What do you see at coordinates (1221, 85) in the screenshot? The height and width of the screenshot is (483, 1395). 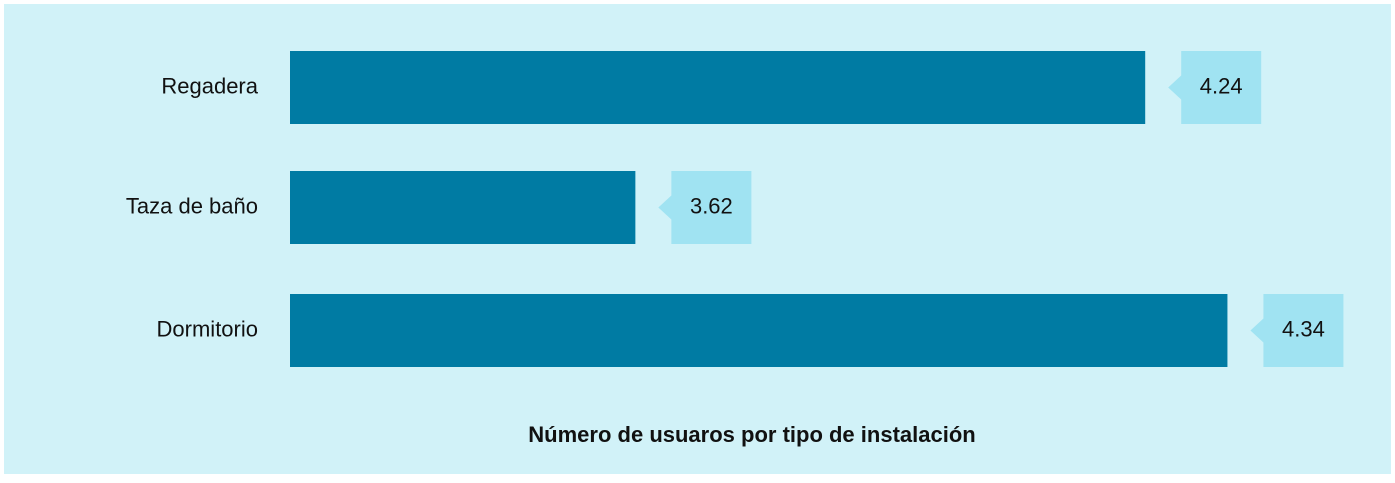 I see `value-label: 4.24` at bounding box center [1221, 85].